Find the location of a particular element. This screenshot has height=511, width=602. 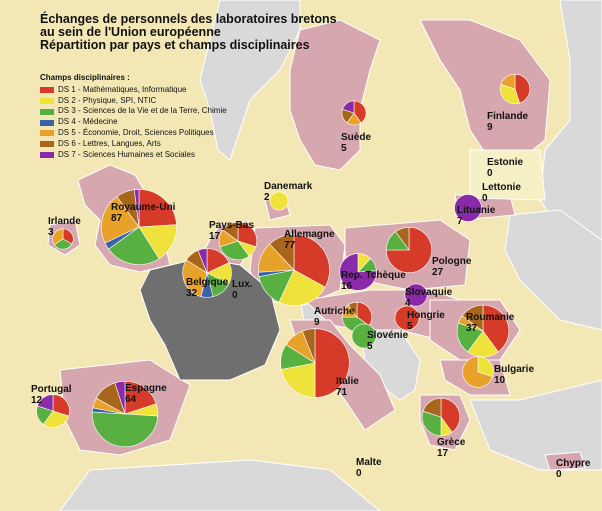

pie-belgique is located at coordinates (207, 273).